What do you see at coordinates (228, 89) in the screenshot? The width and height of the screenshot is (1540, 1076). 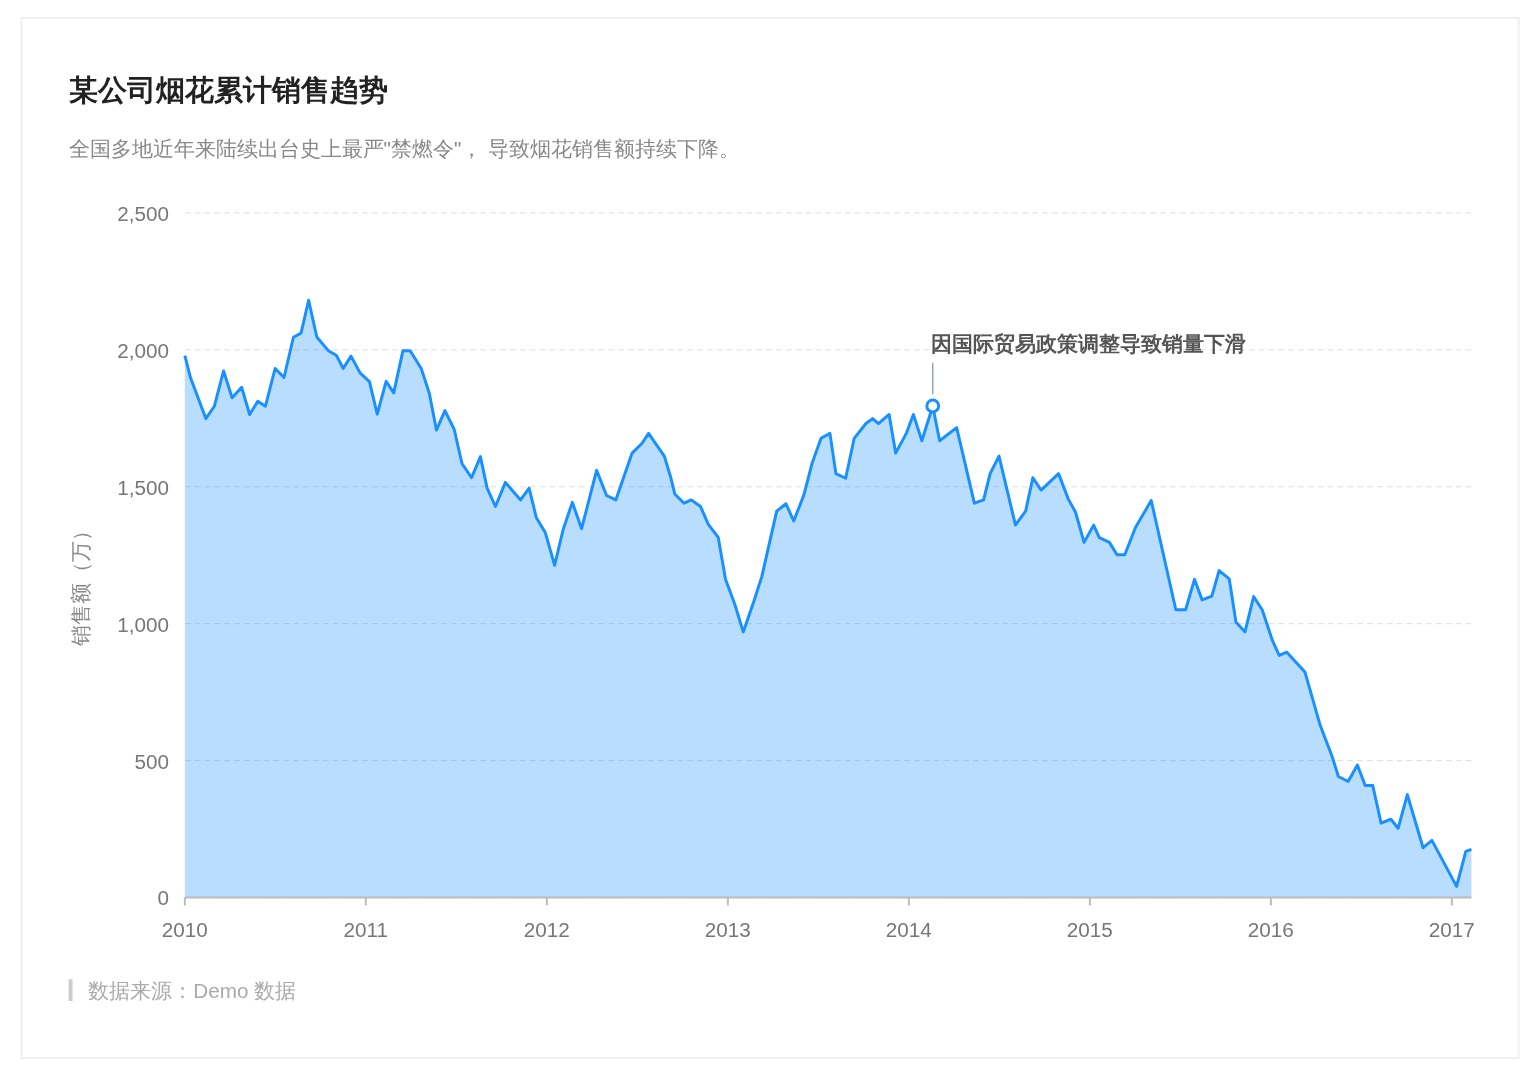 I see `chart-title: 某公司烟花累计销售趋势` at bounding box center [228, 89].